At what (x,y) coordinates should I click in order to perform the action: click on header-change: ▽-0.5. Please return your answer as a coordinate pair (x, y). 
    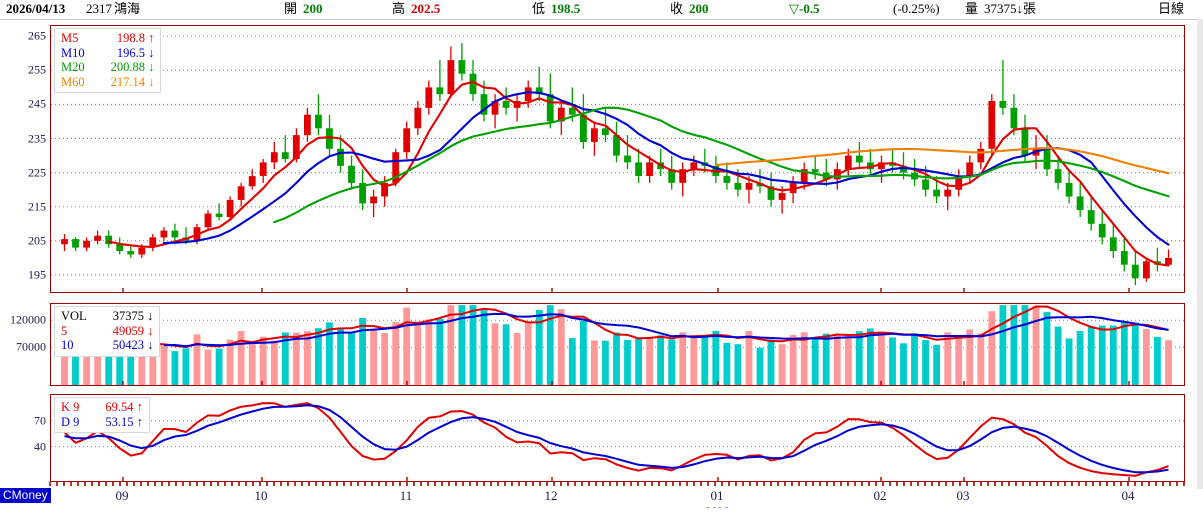
    Looking at the image, I should click on (804, 8).